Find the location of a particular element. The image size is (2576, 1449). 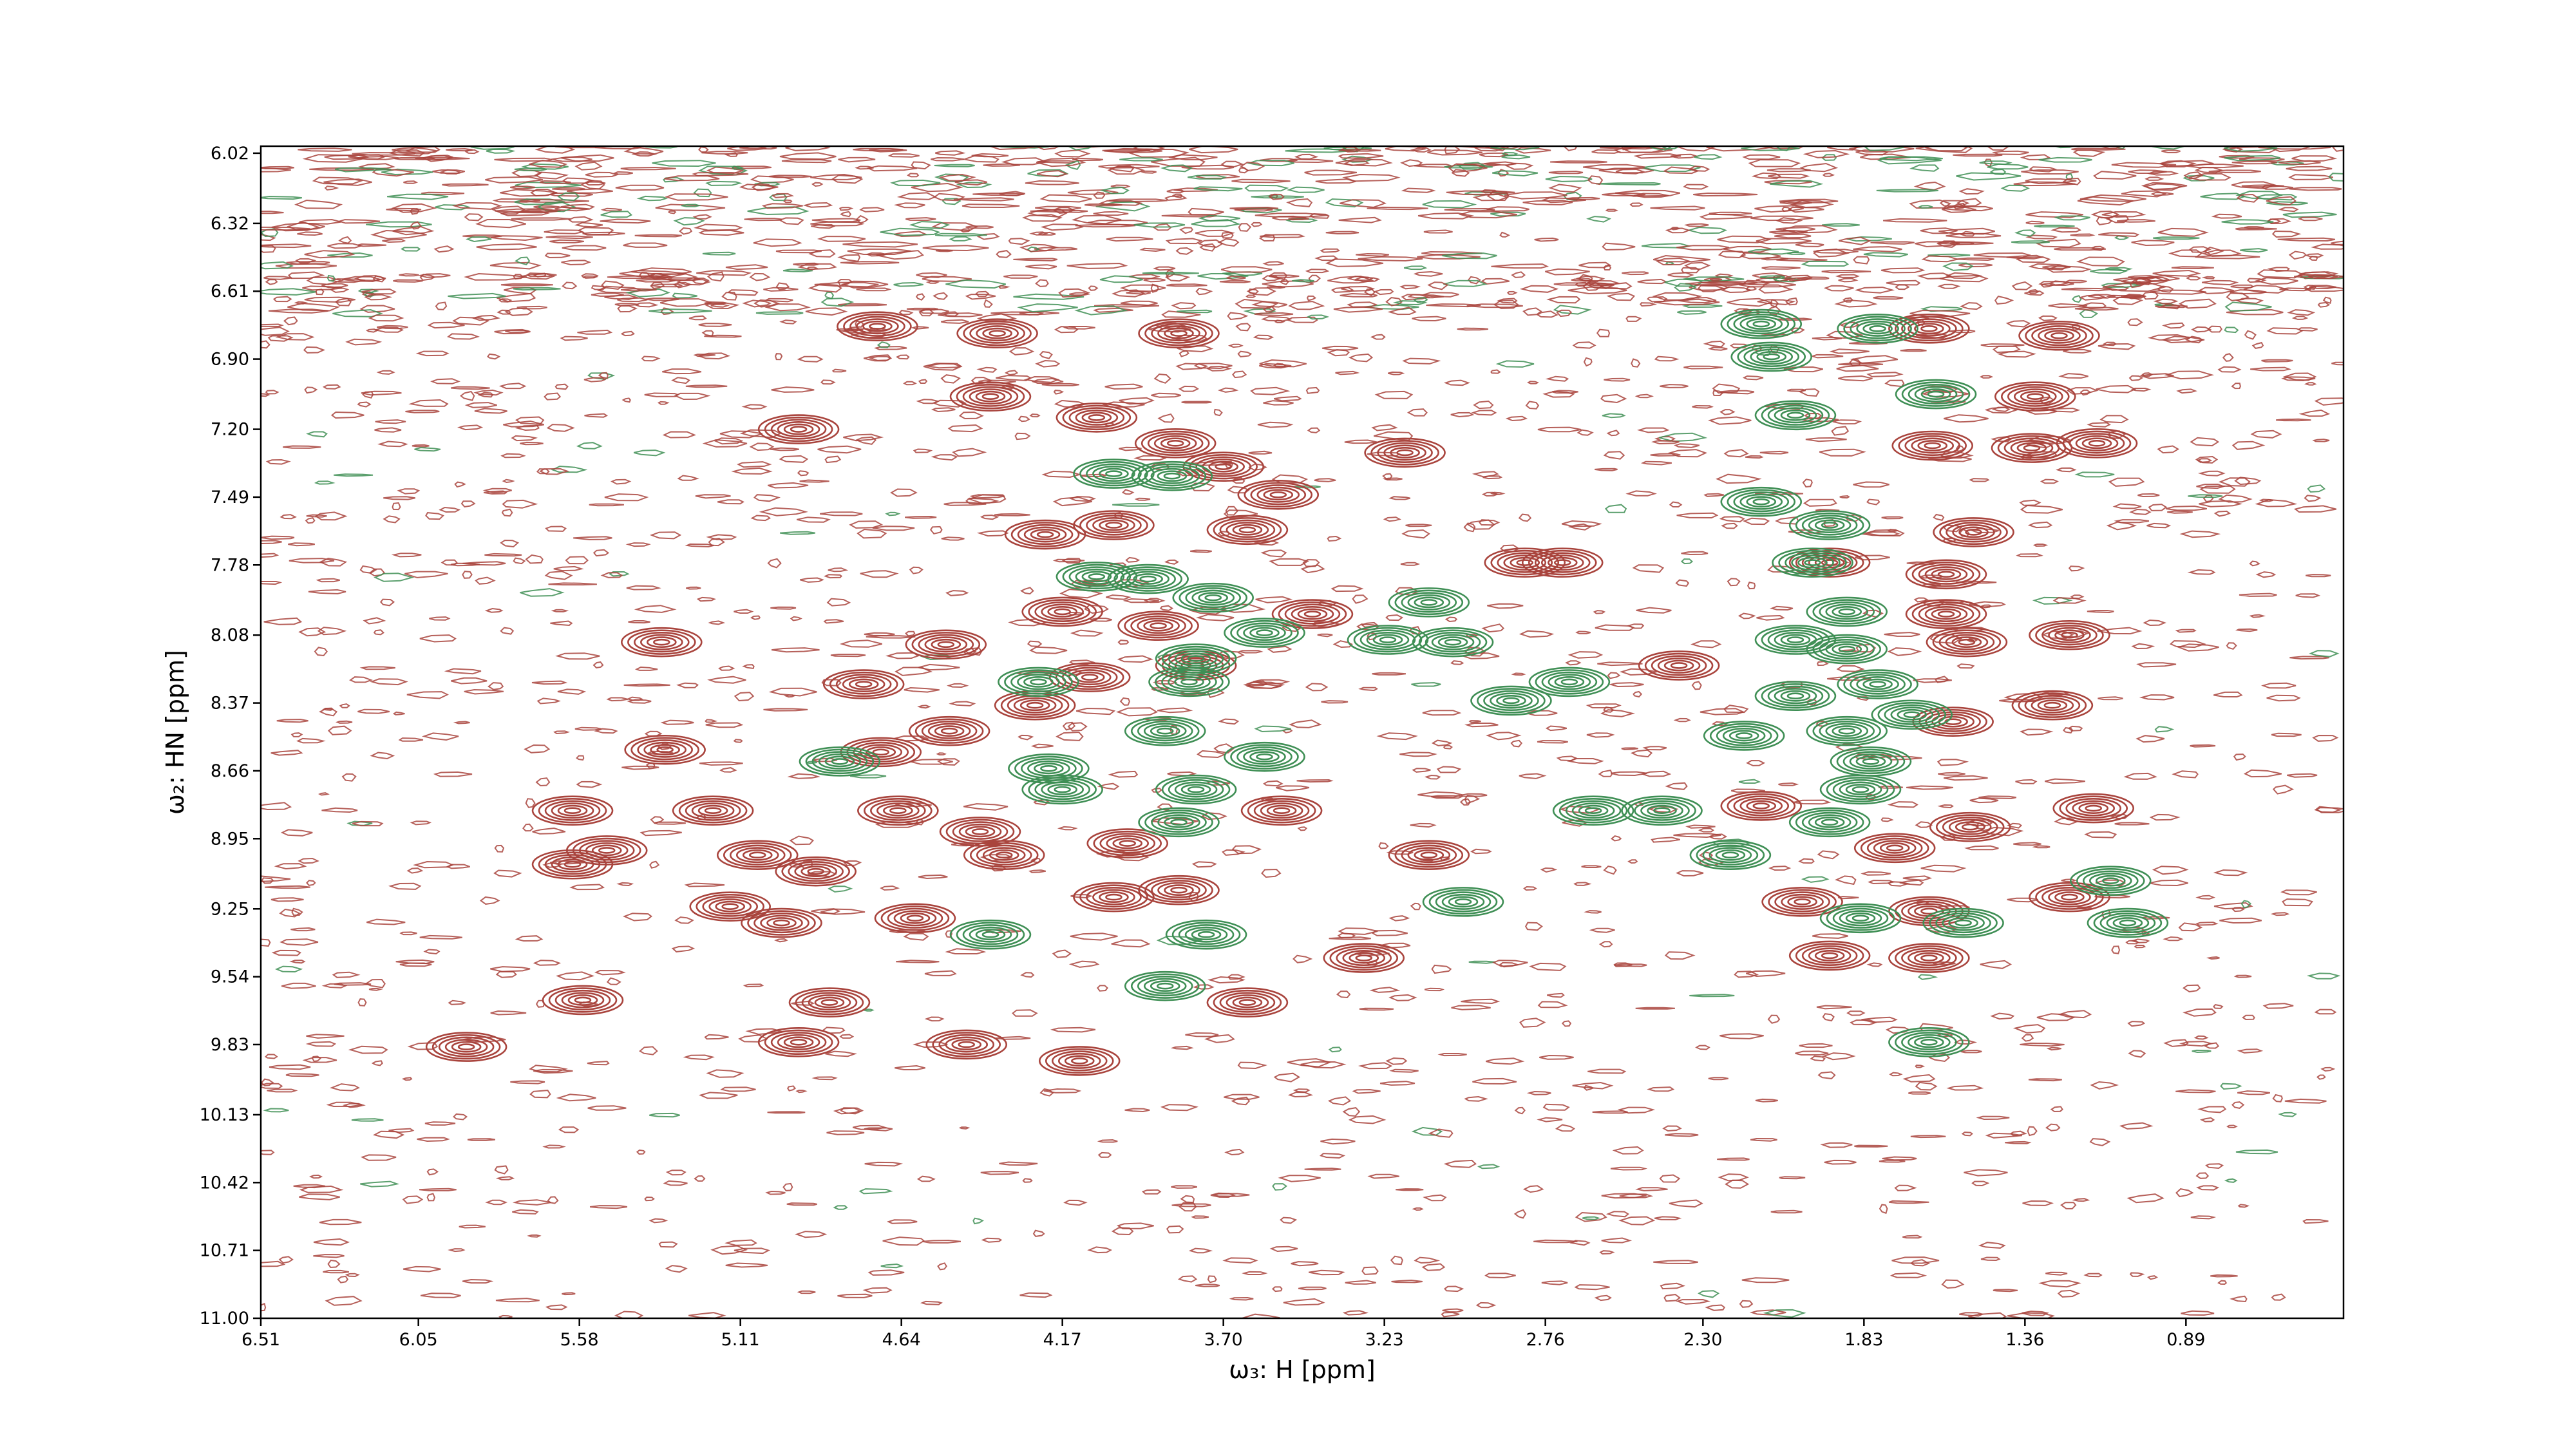

x-tick-label: 4.17 is located at coordinates (1062, 1340).